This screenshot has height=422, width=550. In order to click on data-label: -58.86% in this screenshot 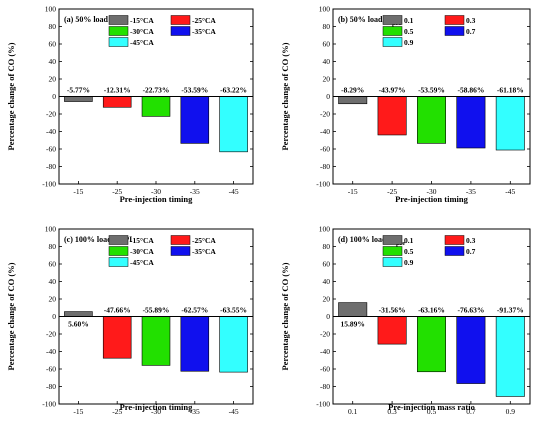, I will do `click(470, 90)`.